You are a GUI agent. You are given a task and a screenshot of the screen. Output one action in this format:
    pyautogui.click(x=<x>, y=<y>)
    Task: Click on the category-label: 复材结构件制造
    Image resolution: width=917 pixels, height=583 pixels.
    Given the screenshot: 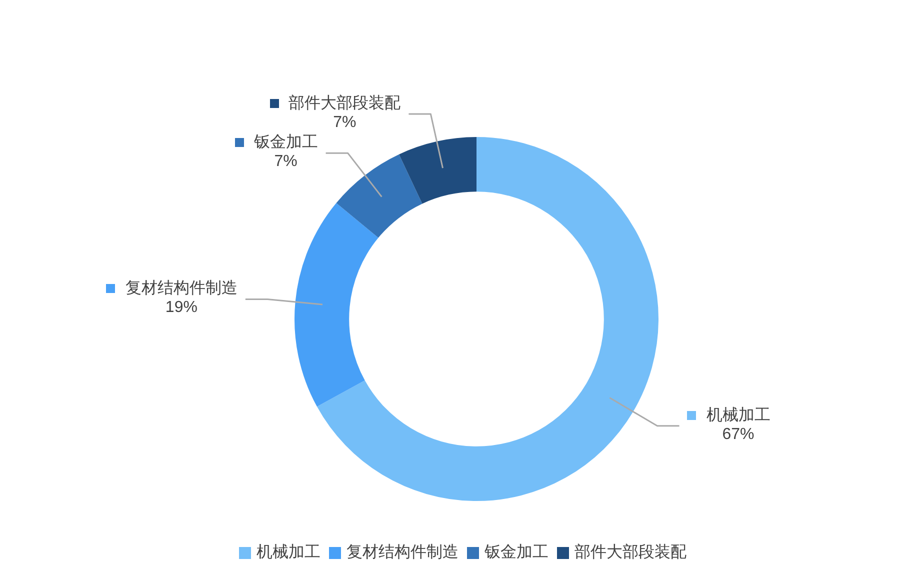 What is the action you would take?
    pyautogui.click(x=402, y=552)
    